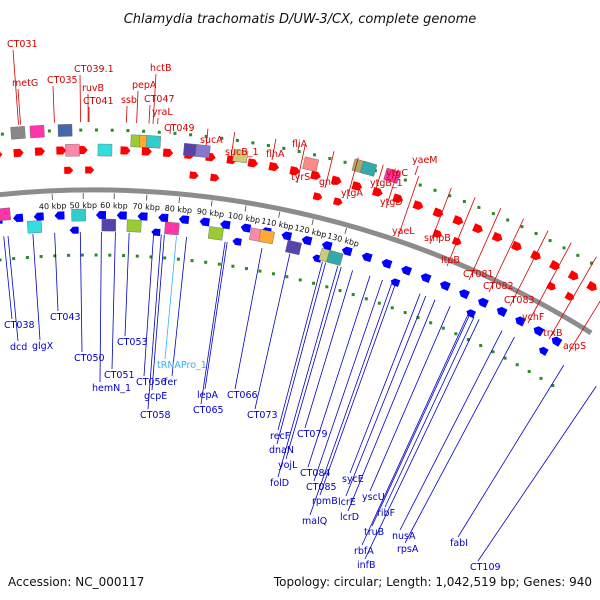 This screenshot has width=600, height=600. Describe the element at coordinates (553, 333) in the screenshot. I see `forward-gene-label: trxB` at that location.